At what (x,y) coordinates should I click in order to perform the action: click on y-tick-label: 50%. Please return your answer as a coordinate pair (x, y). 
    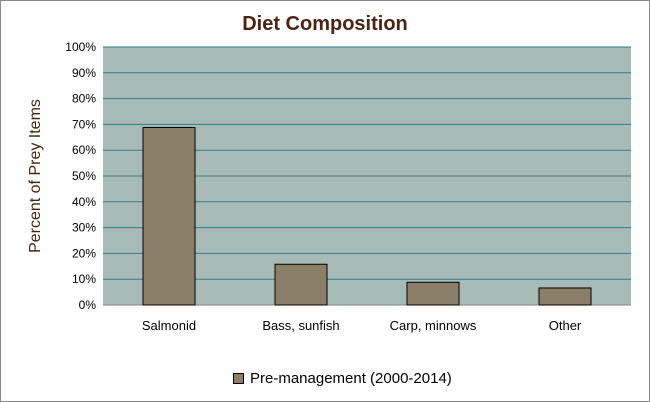
    Looking at the image, I should click on (84, 176).